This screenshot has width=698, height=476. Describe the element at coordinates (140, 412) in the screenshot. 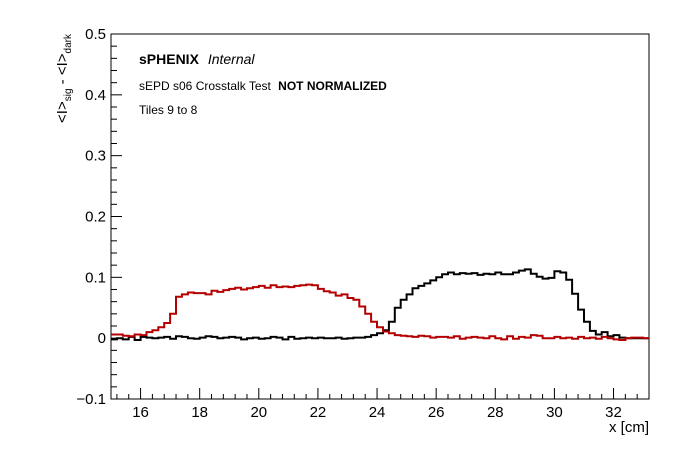

I see `x-tick-label: 16` at that location.